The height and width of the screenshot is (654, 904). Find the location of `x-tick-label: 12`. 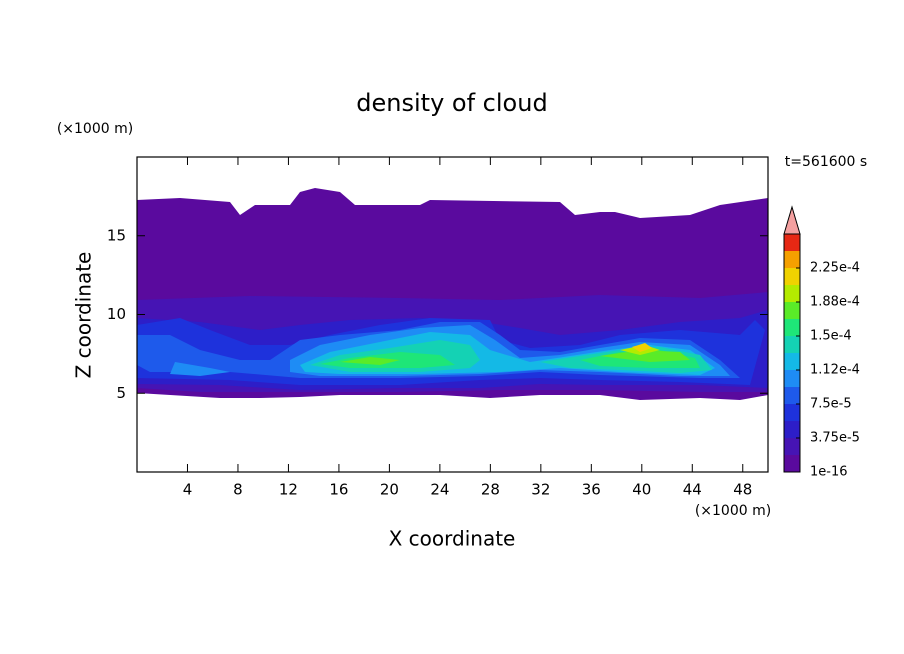

x-tick-label: 12 is located at coordinates (288, 490).